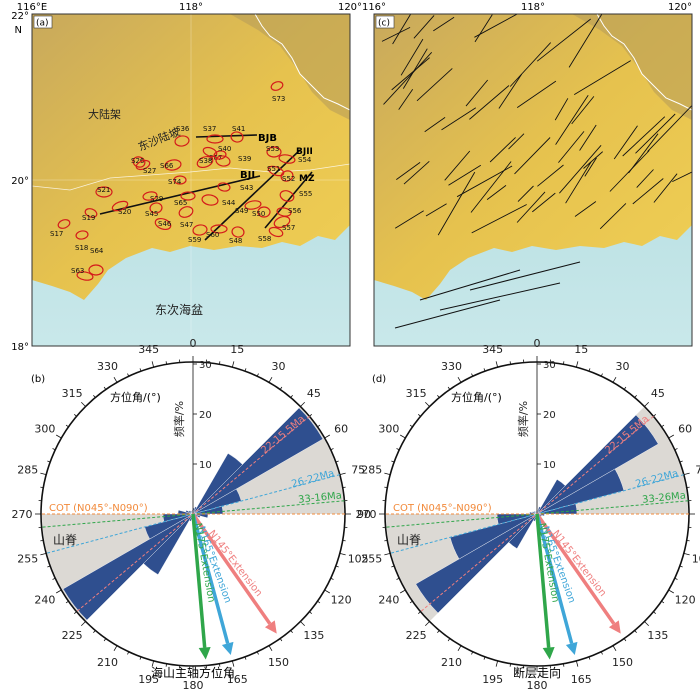  Describe the element at coordinates (179, 419) in the screenshot. I see `frequency-axis-label: 频率/%` at that location.